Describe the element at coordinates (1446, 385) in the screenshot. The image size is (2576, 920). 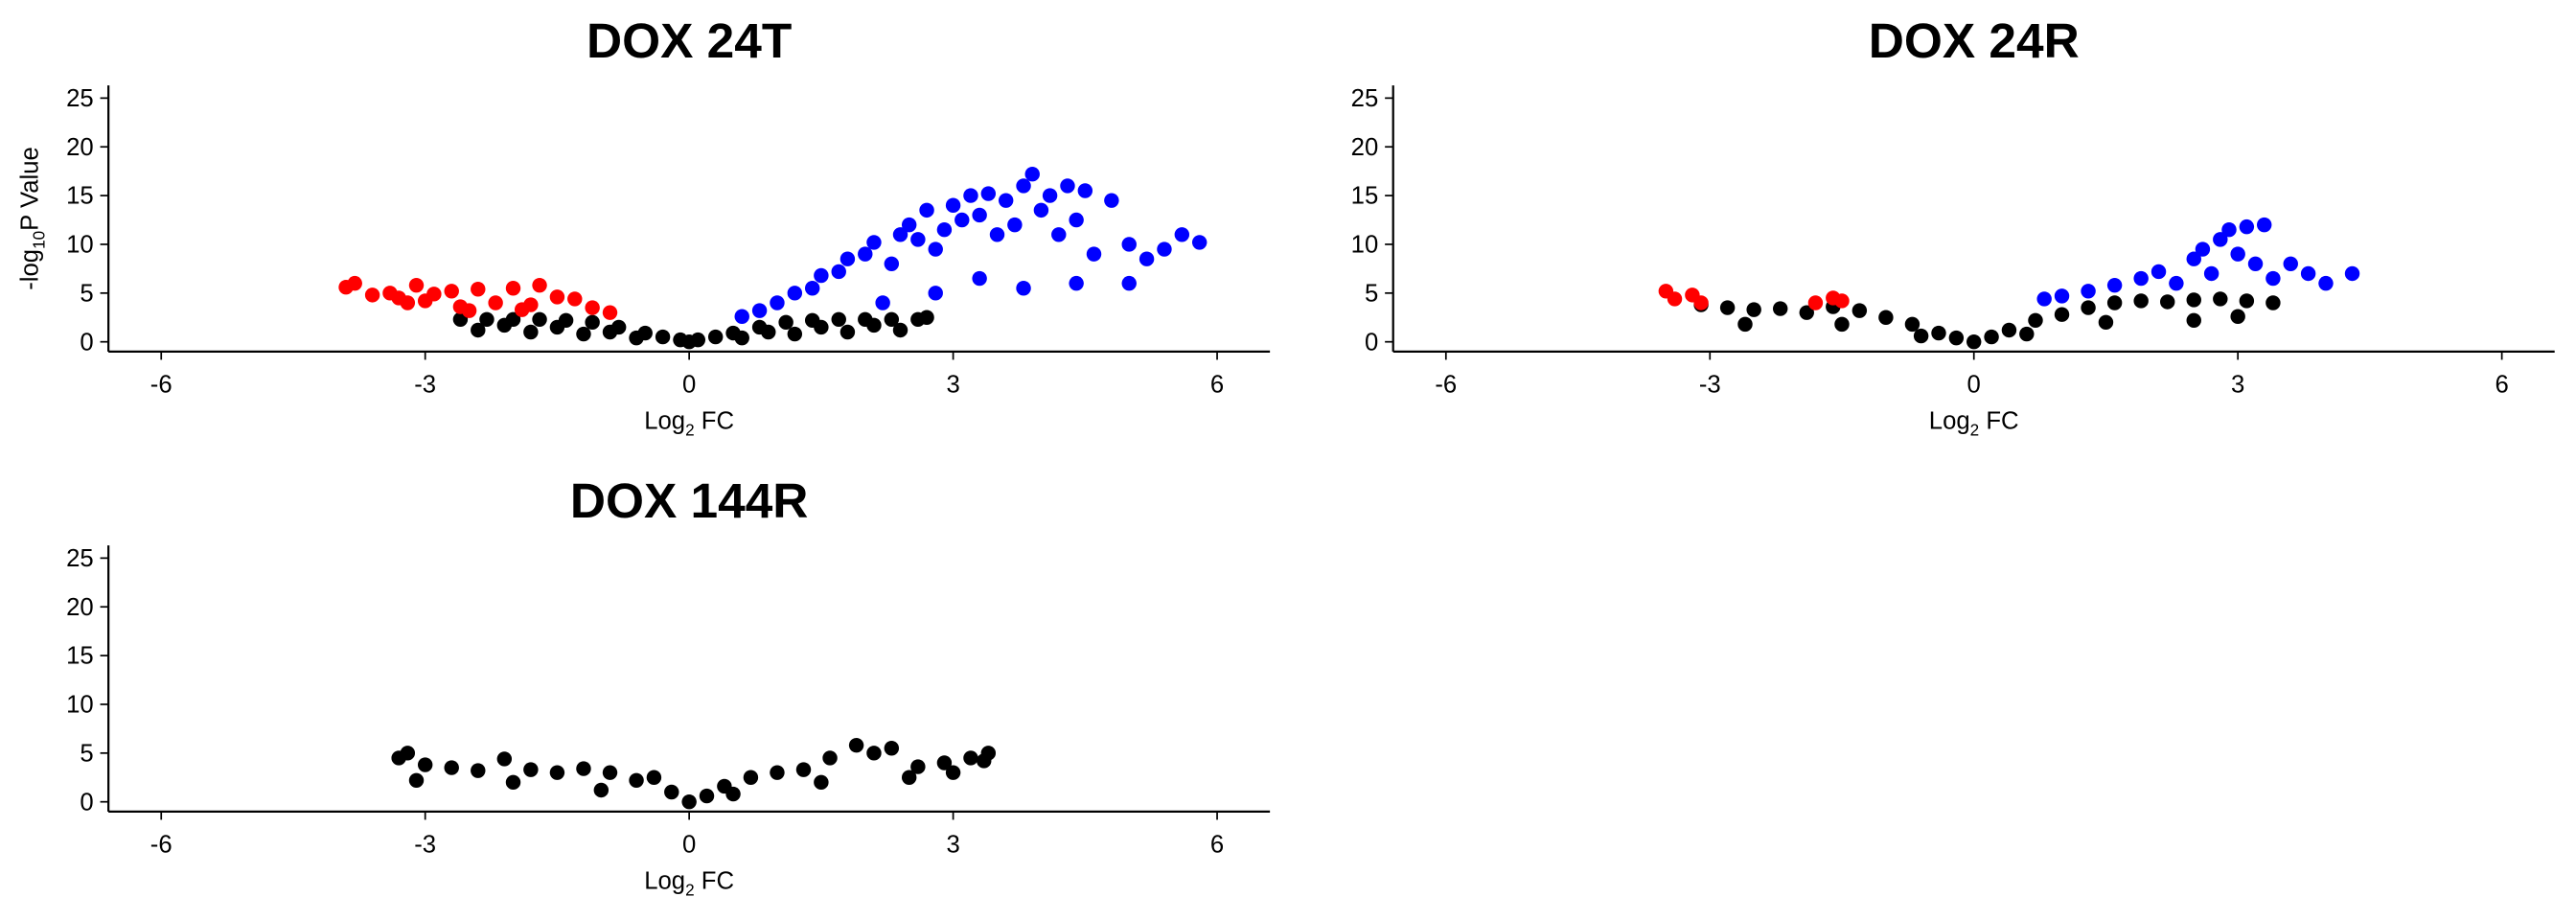
I see `x-tick-label: -6` at that location.